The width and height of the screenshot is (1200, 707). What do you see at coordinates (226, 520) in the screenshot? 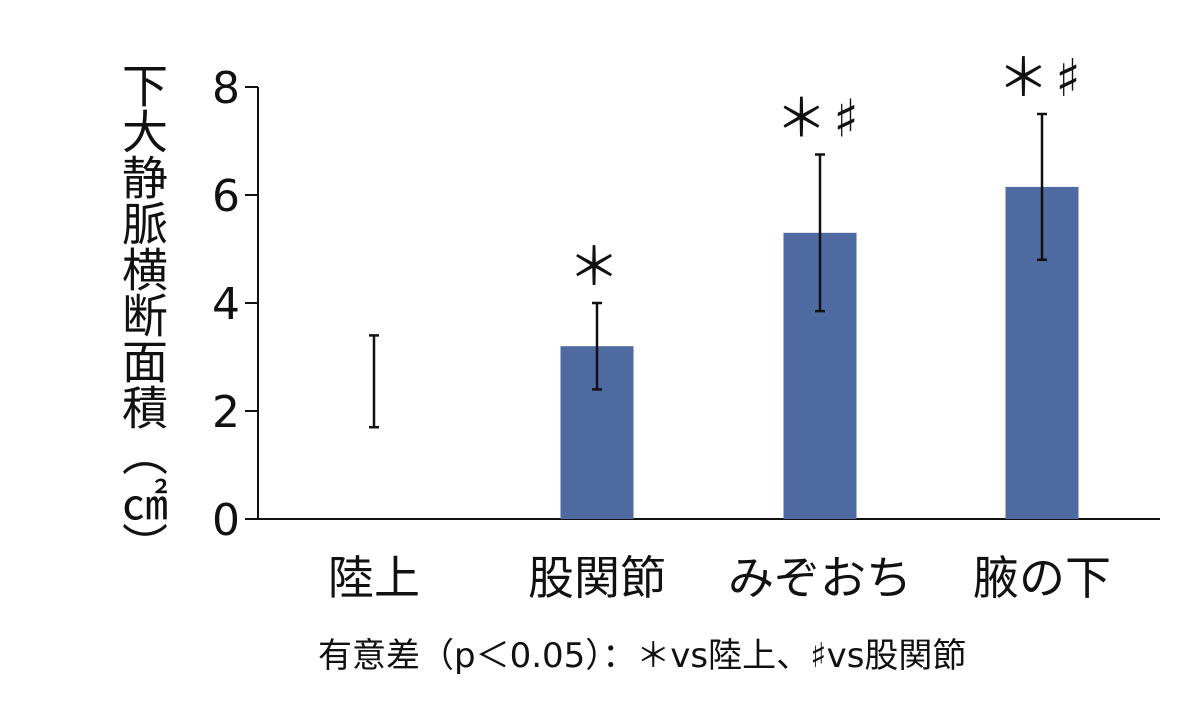
I see `y-tick-label: 0` at bounding box center [226, 520].